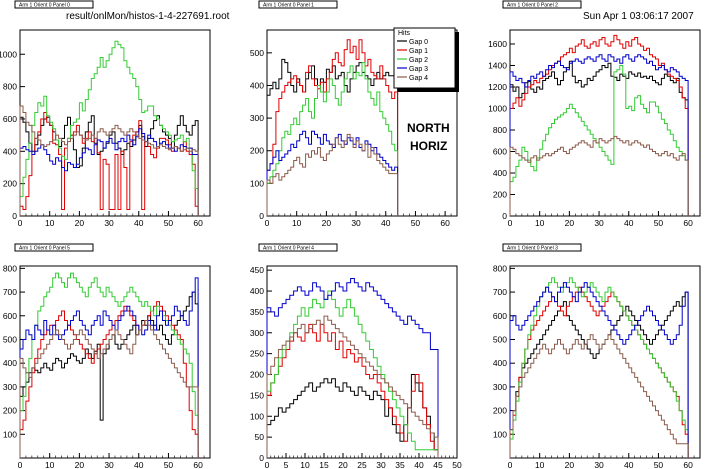 Image resolution: width=721 pixels, height=469 pixels. What do you see at coordinates (286, 464) in the screenshot?
I see `x-tick-label: 5` at bounding box center [286, 464].